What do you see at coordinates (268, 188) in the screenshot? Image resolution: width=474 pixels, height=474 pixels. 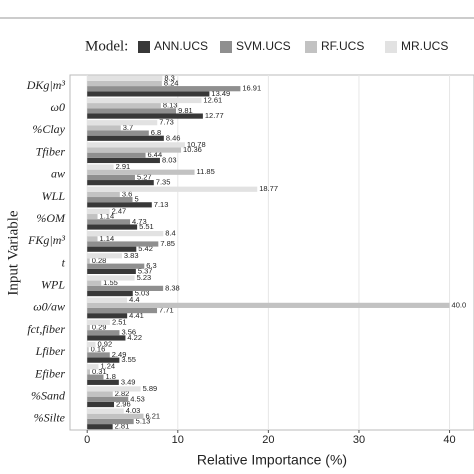 I see `value-label: 18.77` at bounding box center [268, 188].